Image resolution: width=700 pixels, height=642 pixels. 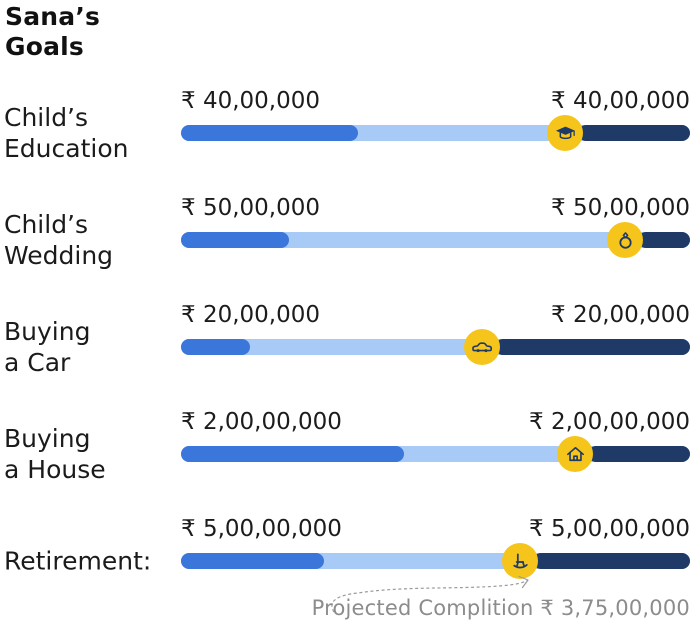 What do you see at coordinates (620, 208) in the screenshot?
I see `goal-target-amount-right: ₹ 50,00,000` at bounding box center [620, 208].